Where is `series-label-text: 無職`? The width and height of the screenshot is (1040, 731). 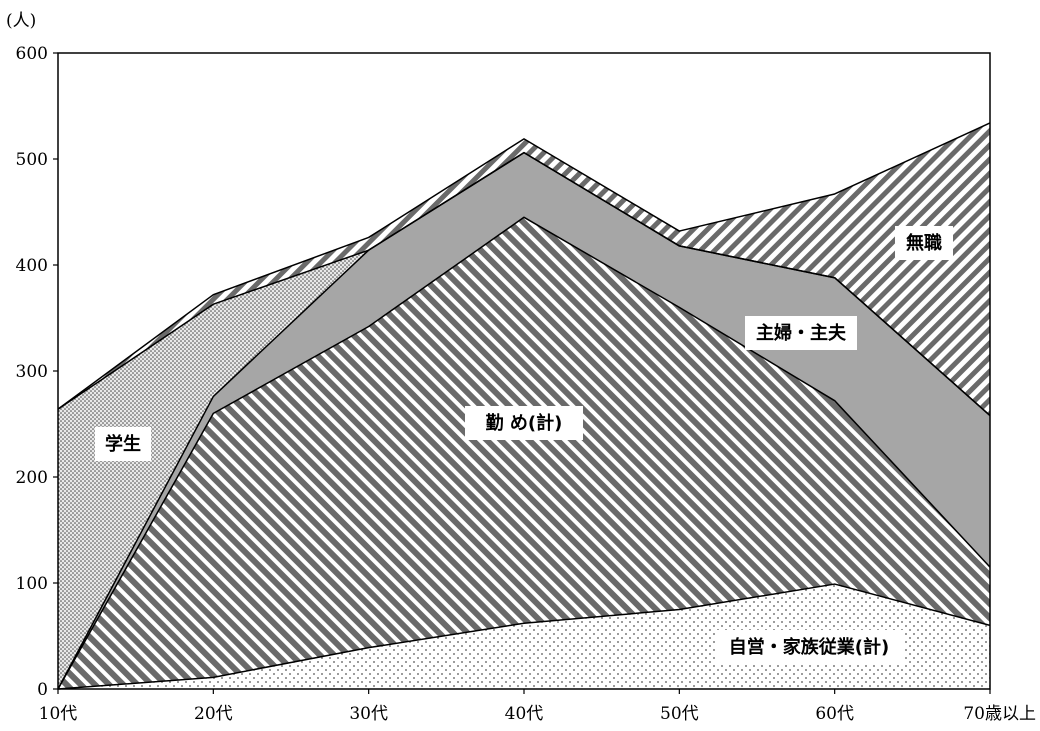
series-label-text: 無職 is located at coordinates (924, 243).